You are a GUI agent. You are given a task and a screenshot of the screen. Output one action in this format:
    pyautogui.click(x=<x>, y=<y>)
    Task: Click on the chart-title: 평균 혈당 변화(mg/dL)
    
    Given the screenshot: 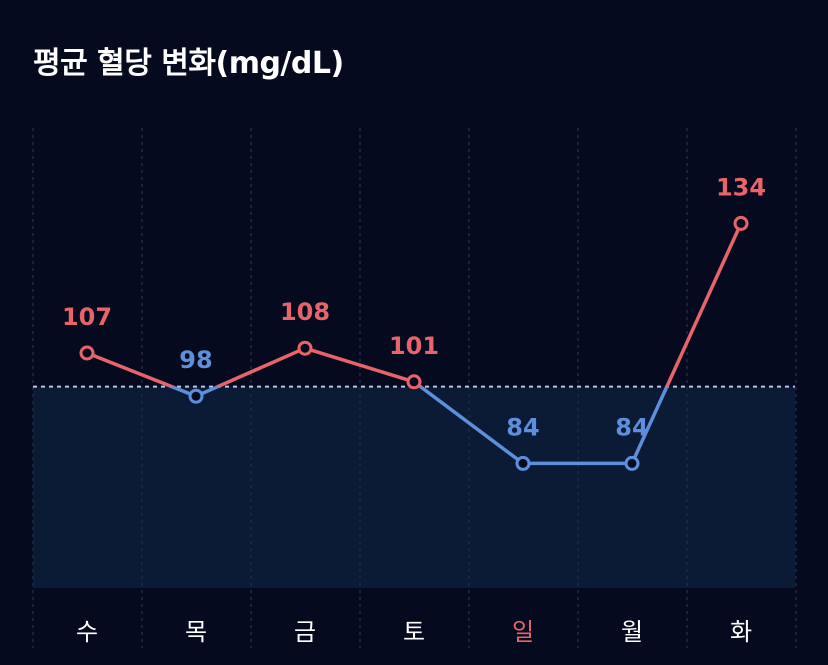 What is the action you would take?
    pyautogui.click(x=188, y=63)
    